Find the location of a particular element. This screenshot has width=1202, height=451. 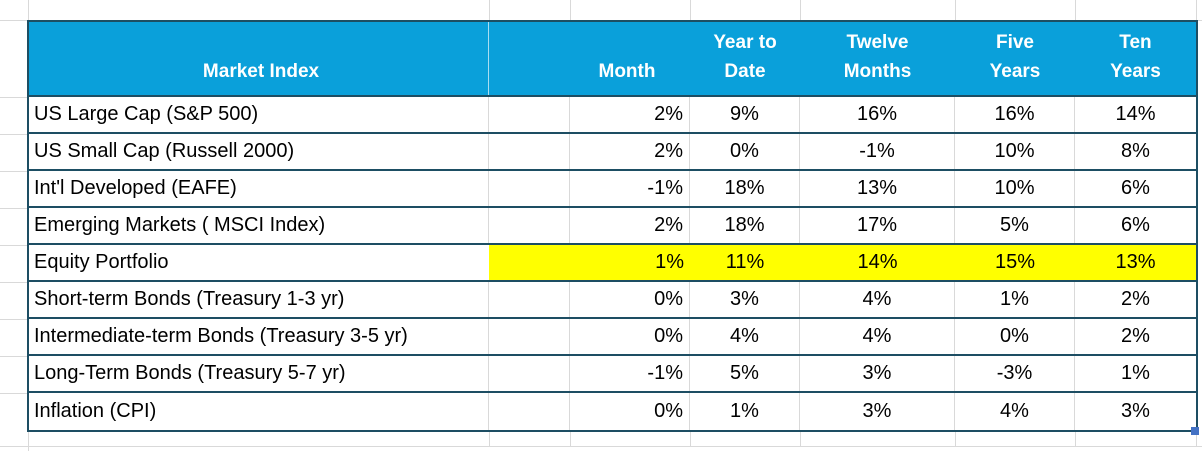

row-label-cell: Short-term Bonds (Treasury 1-3 yr) is located at coordinates (259, 299).